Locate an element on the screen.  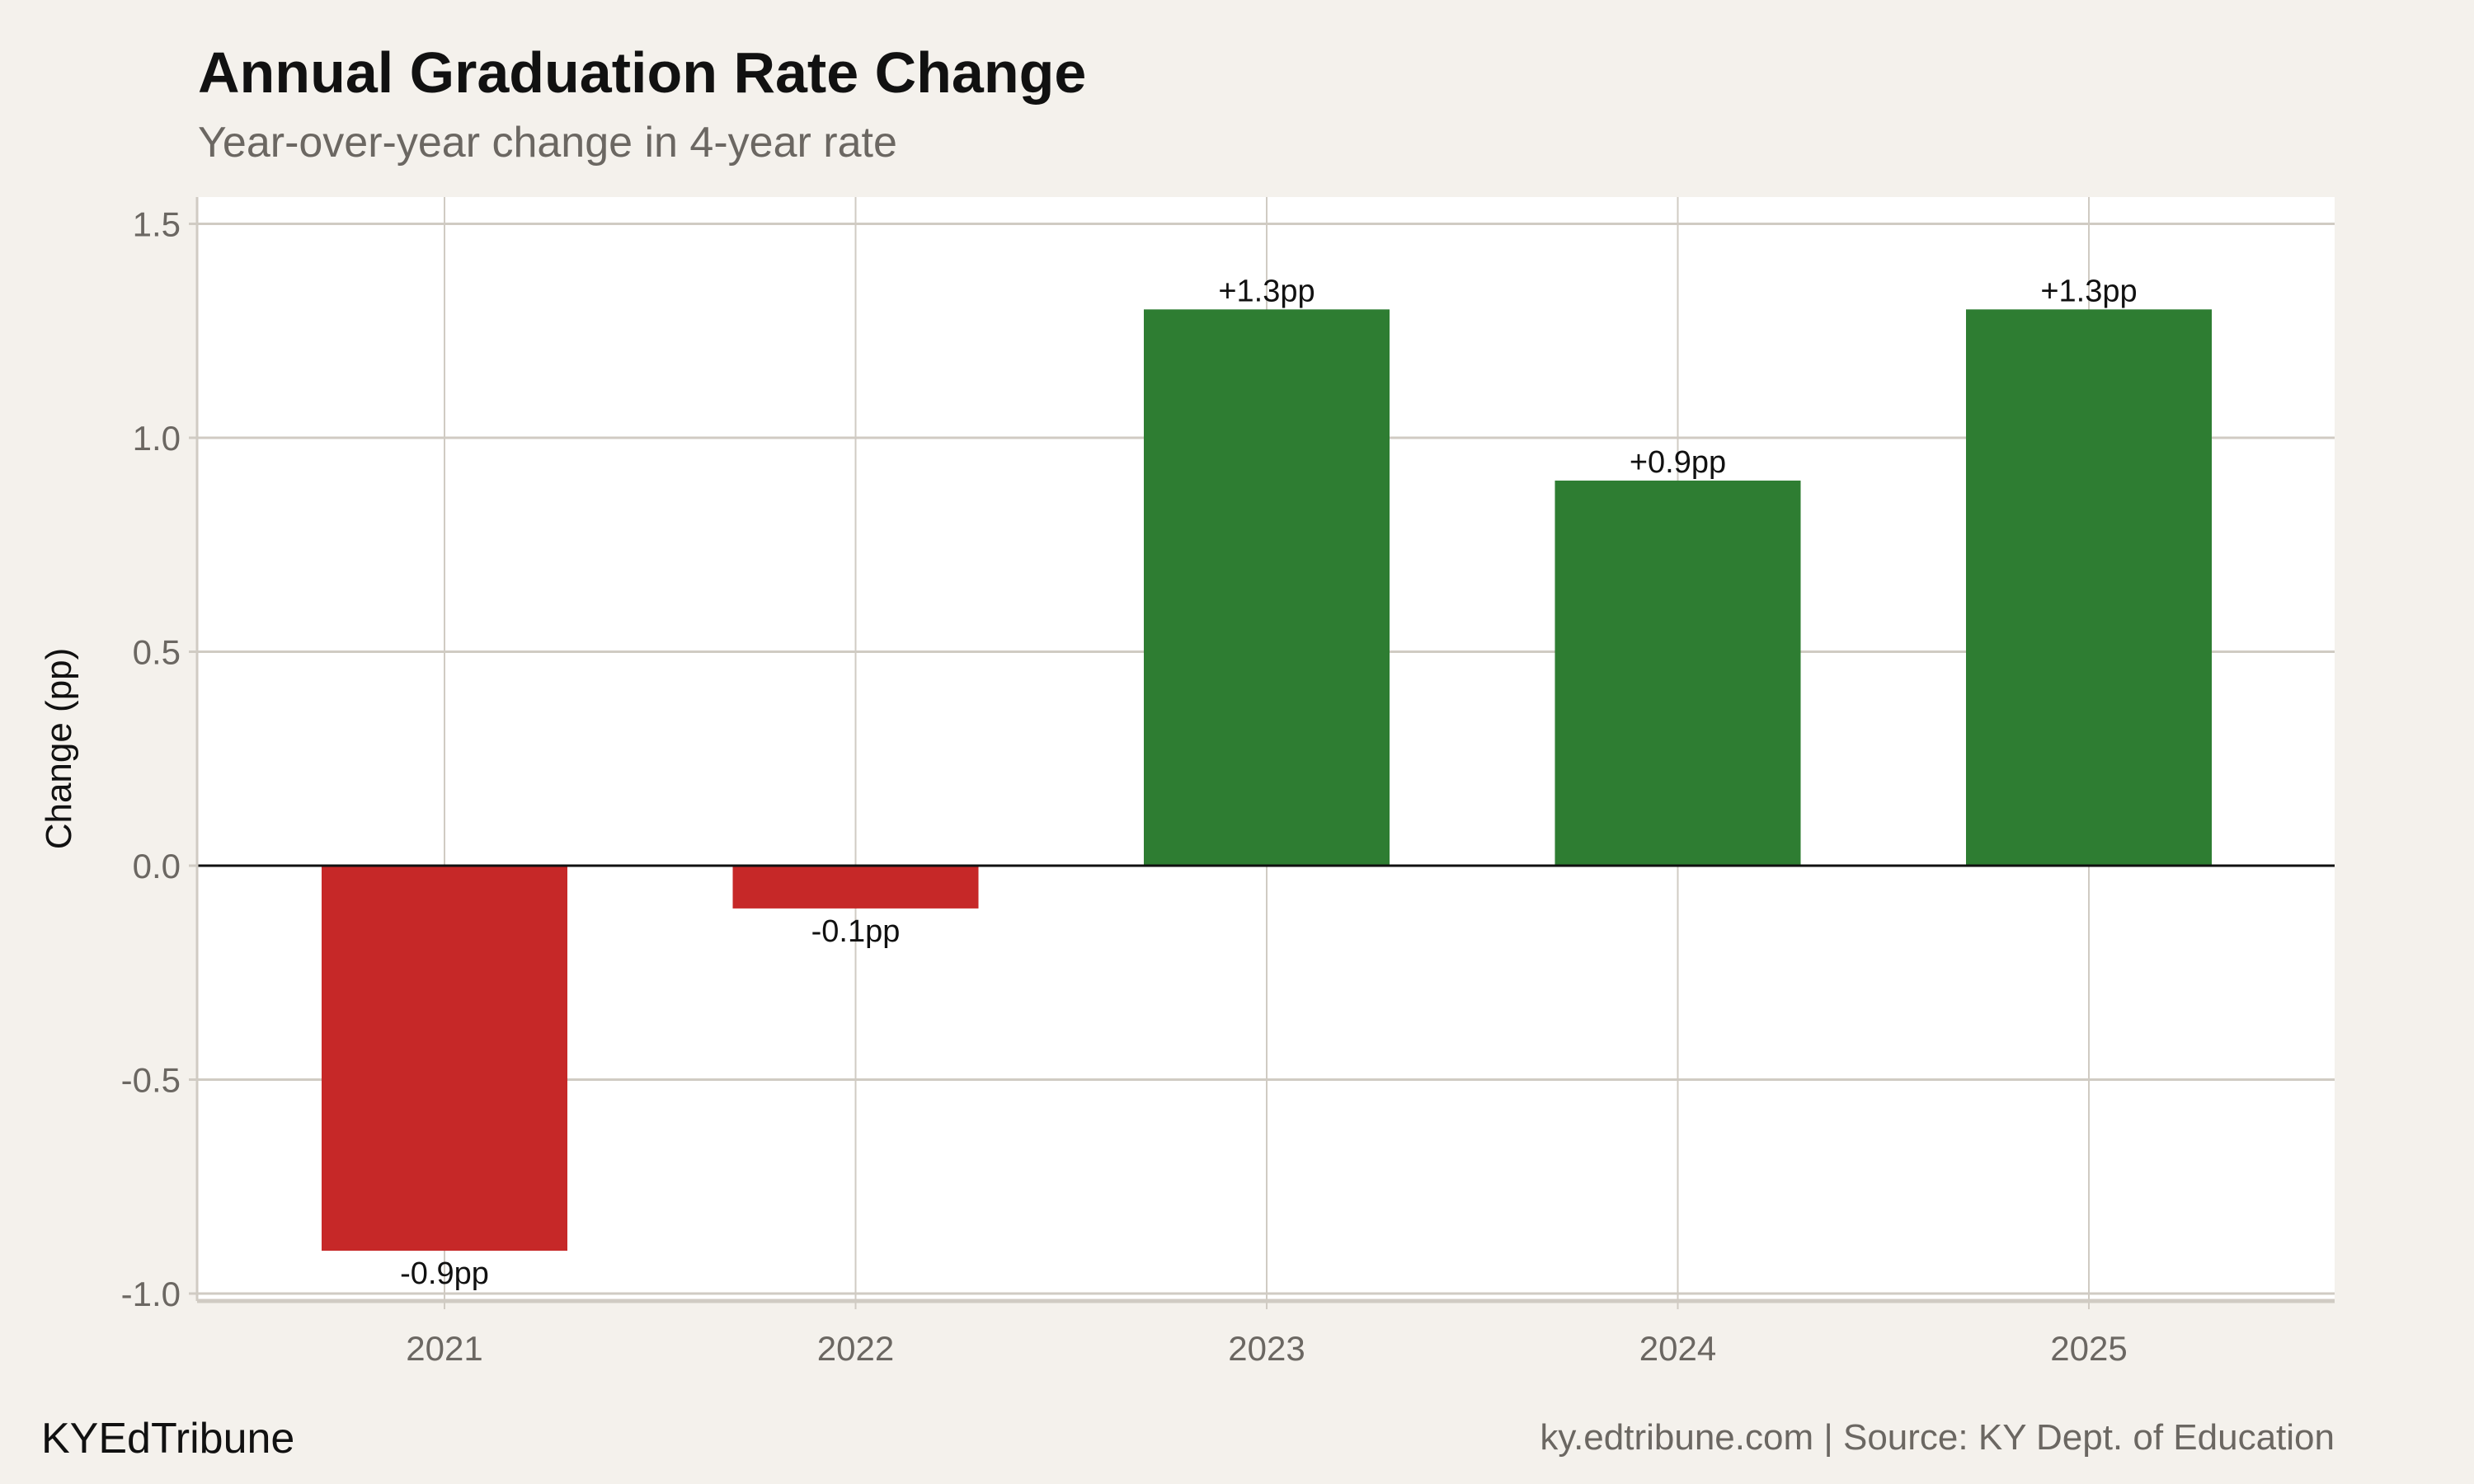
x-tick-label: 2024 is located at coordinates (1677, 1348).